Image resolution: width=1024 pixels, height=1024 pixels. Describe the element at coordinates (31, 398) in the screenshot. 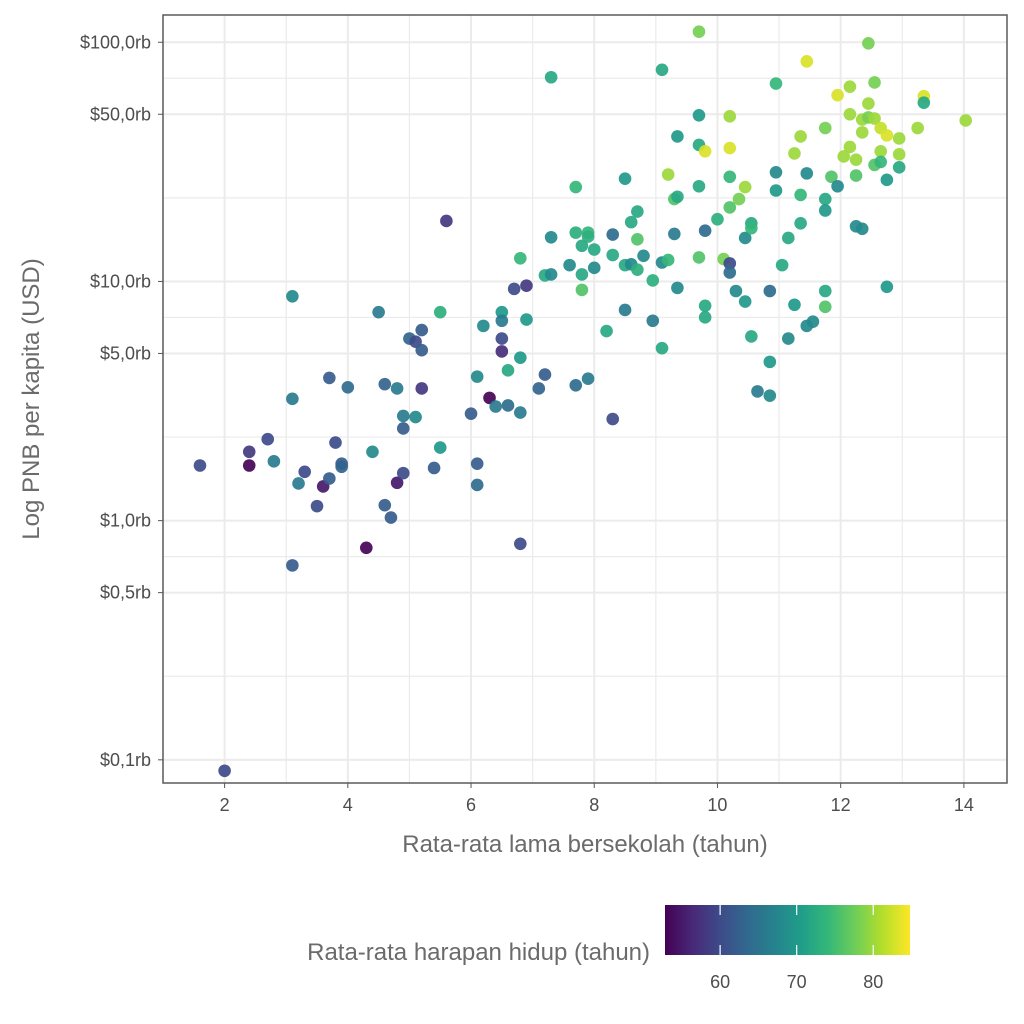

I see `y-axis-title: Log PNB per kapita (USD)` at that location.